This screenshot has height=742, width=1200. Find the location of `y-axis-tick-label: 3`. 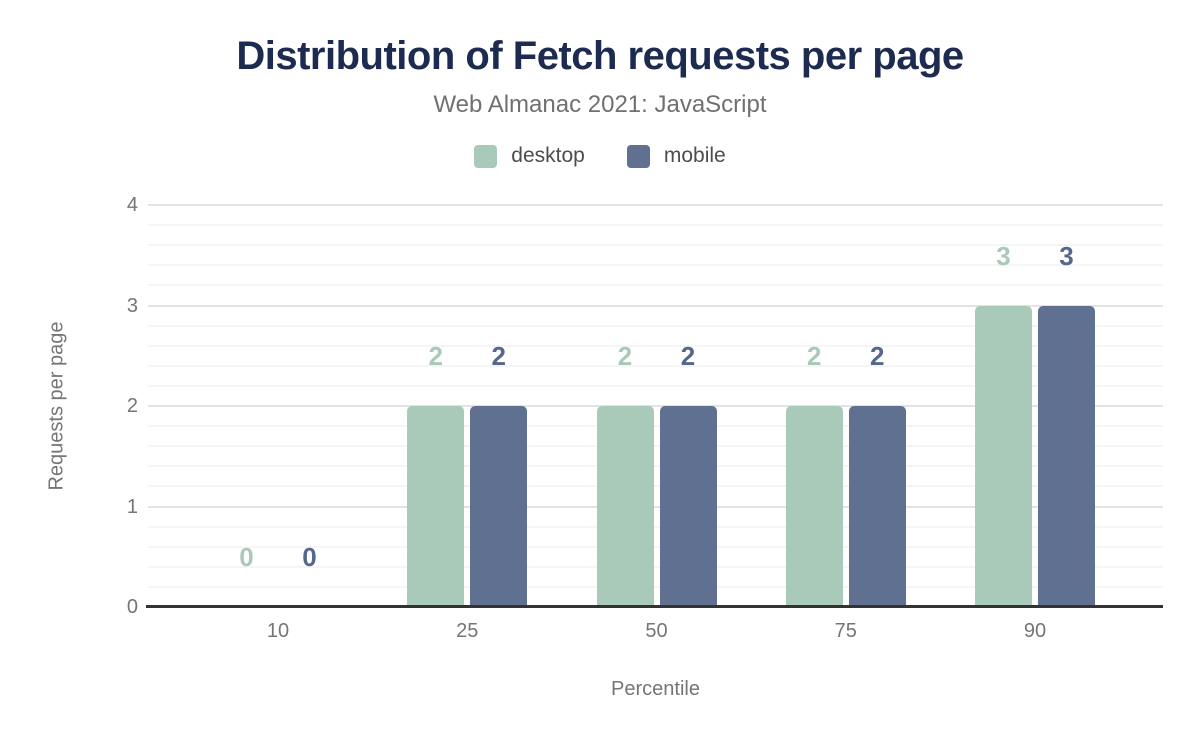

y-axis-tick-label: 3 is located at coordinates (132, 305).